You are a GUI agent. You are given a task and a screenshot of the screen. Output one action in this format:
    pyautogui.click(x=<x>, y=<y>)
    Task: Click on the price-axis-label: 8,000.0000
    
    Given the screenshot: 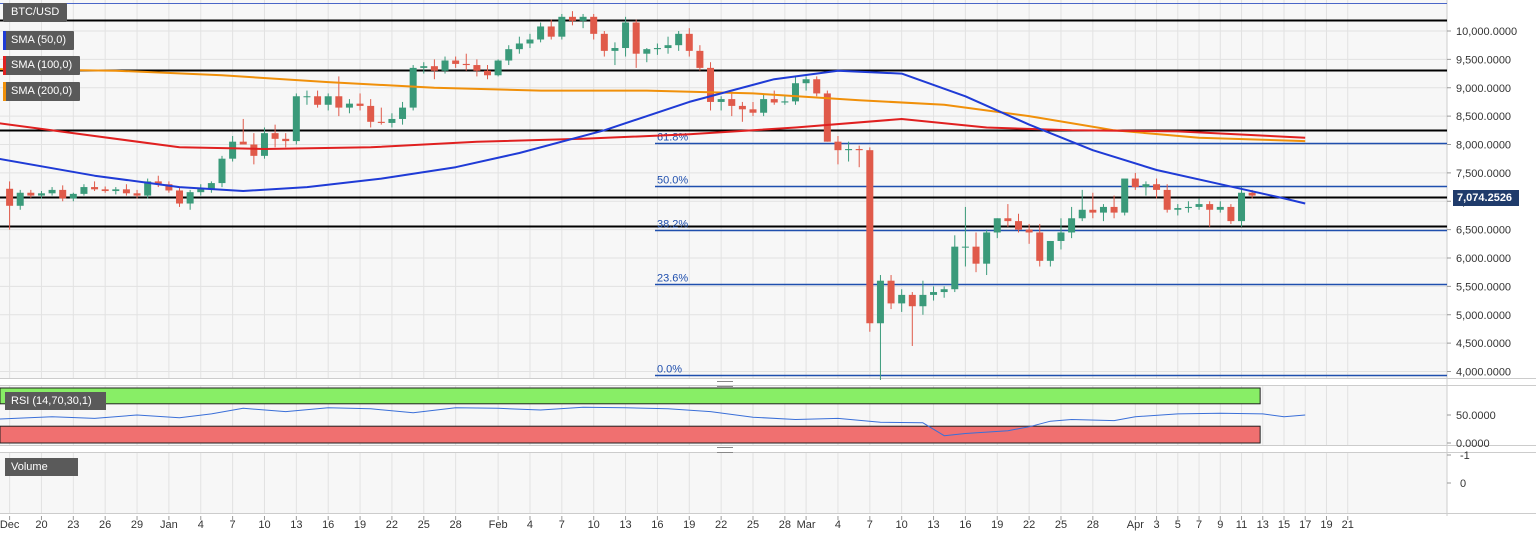 What is the action you would take?
    pyautogui.click(x=1483, y=146)
    